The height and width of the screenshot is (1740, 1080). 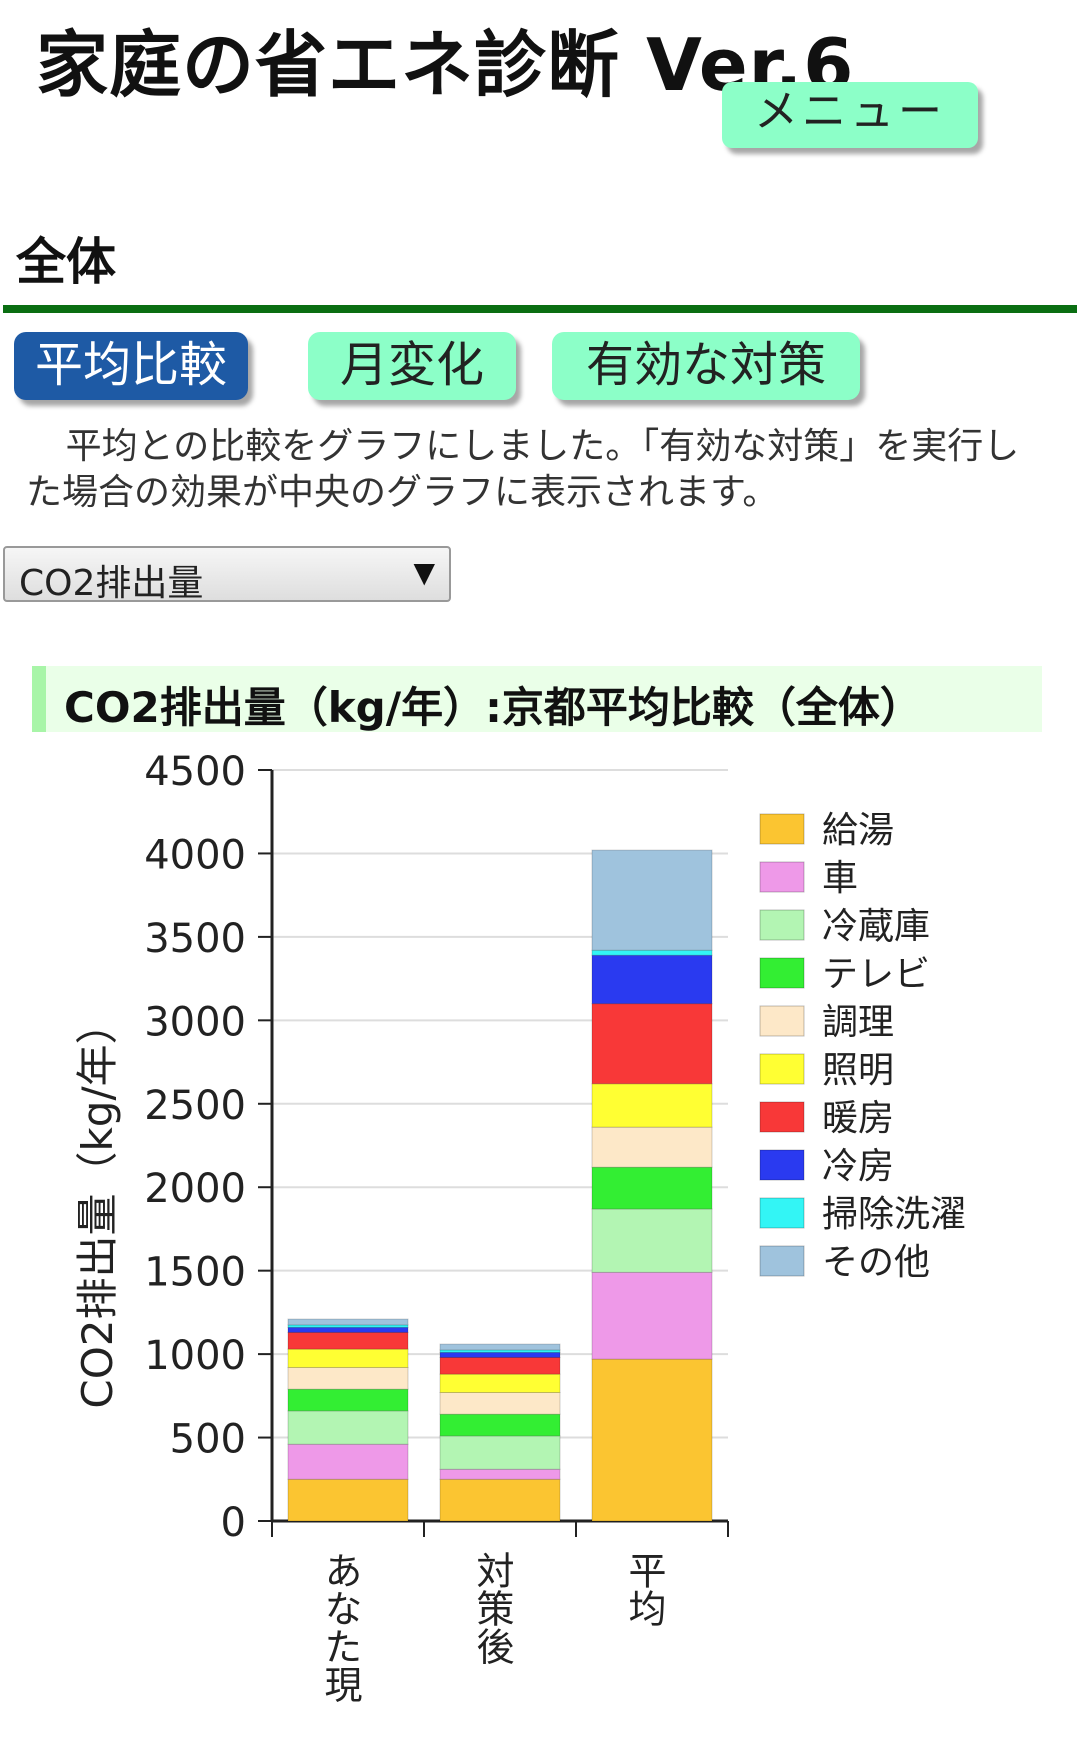 What do you see at coordinates (412, 366) in the screenshot?
I see `tab-monthly-change: 月変化` at bounding box center [412, 366].